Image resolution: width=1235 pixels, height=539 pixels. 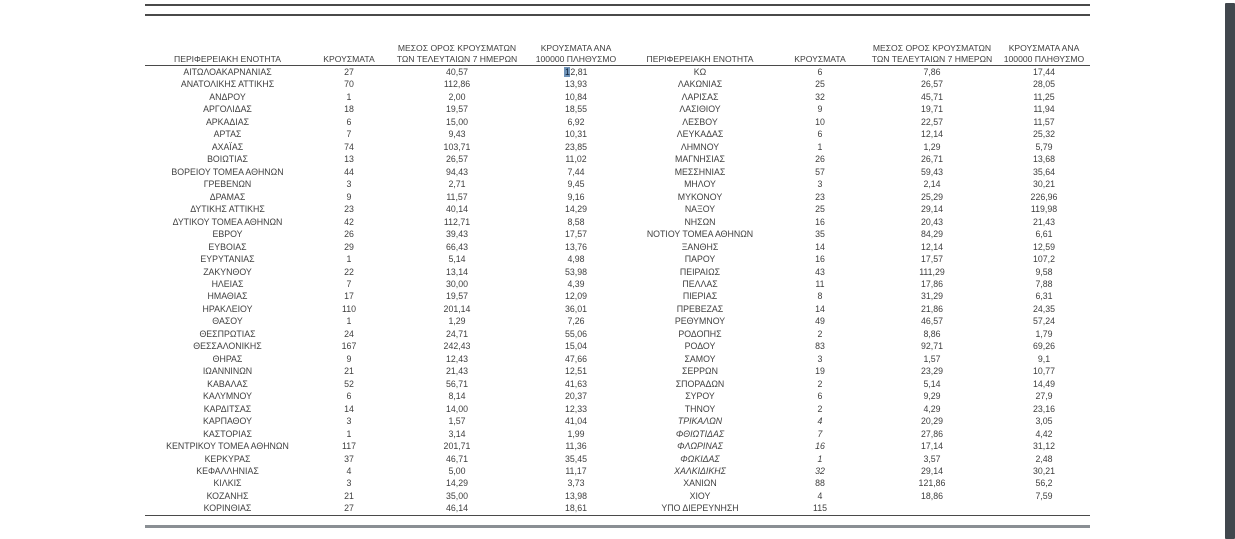 What do you see at coordinates (227, 171) in the screenshot?
I see `region-cell: ΒΟΡΕΙΟΥ ΤΟΜΕΑ ΑΘΗΝΩΝ` at bounding box center [227, 171].